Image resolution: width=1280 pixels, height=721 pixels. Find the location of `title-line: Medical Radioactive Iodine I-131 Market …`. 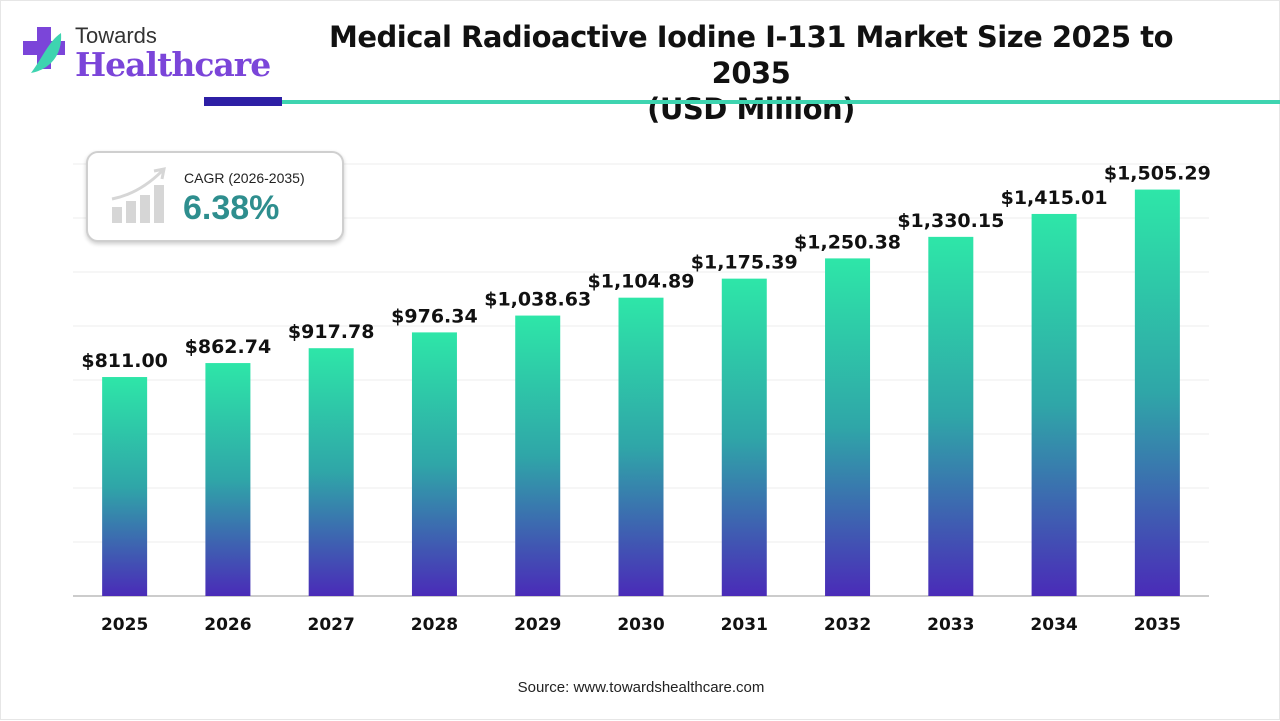

title-line: Medical Radioactive Iodine I-131 Market … is located at coordinates (751, 55).